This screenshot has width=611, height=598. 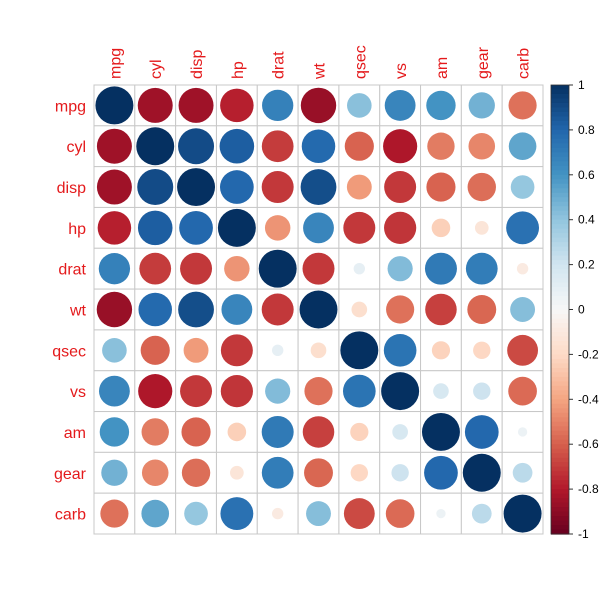 What do you see at coordinates (481, 432) in the screenshot?
I see `corr-circle-am-gear` at bounding box center [481, 432].